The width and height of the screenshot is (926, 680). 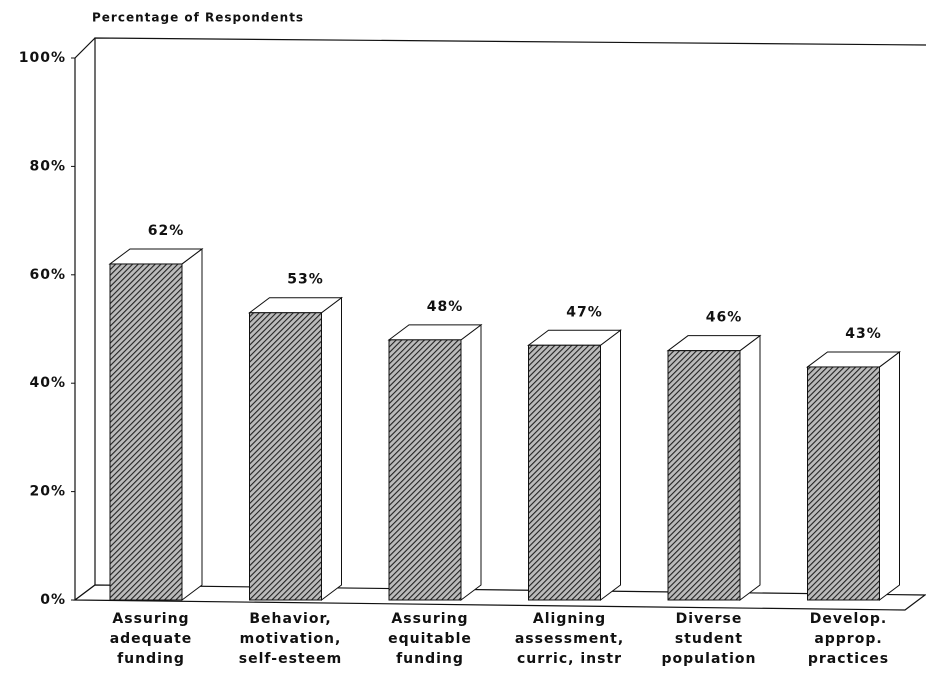 I want to click on x-tick-label: adequate, so click(x=151, y=639).